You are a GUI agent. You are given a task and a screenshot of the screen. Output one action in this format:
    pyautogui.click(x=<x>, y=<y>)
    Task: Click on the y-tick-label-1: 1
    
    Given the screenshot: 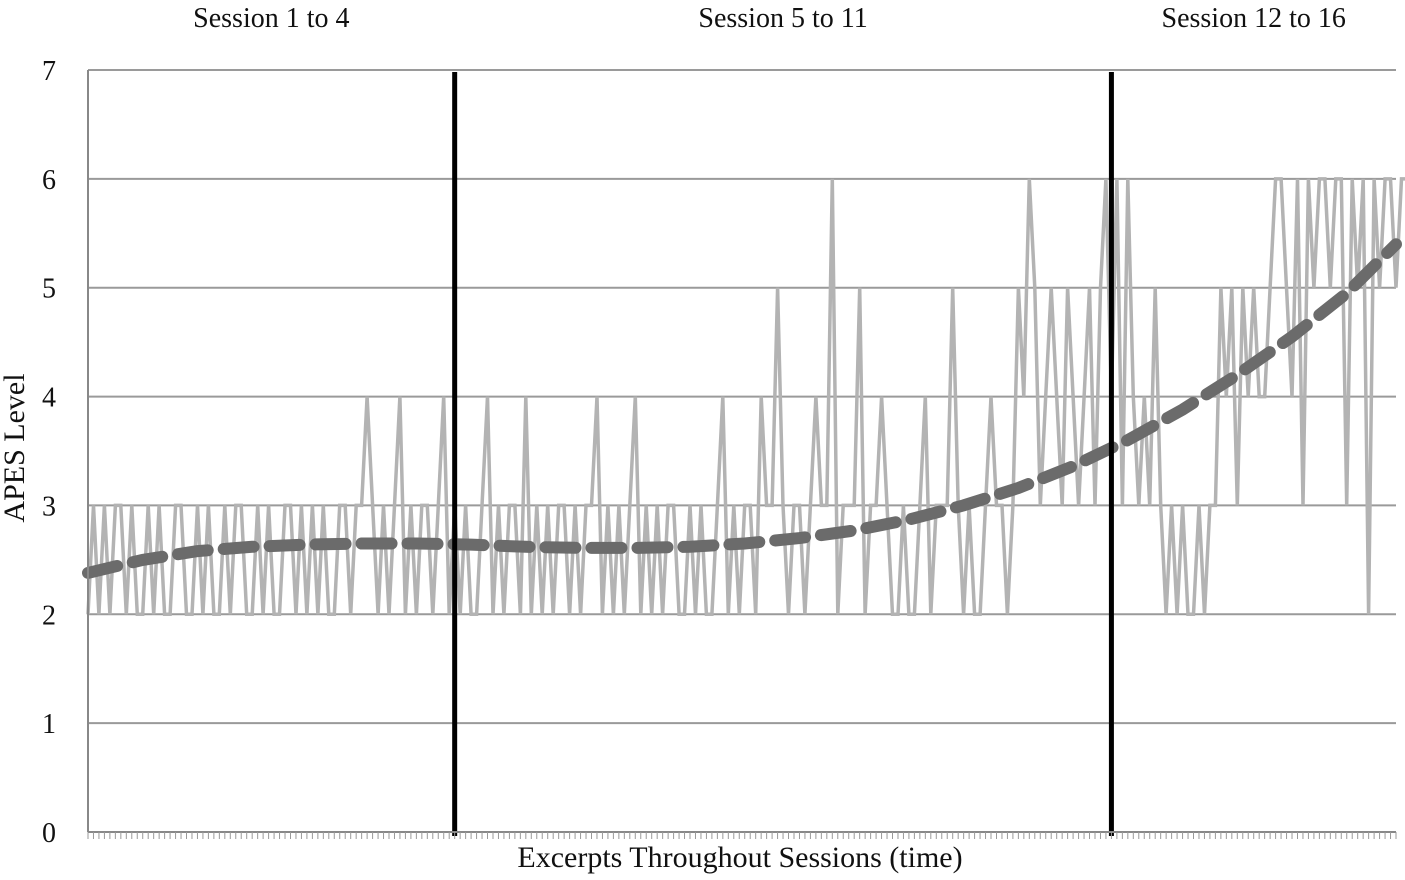 What is the action you would take?
    pyautogui.click(x=49, y=724)
    